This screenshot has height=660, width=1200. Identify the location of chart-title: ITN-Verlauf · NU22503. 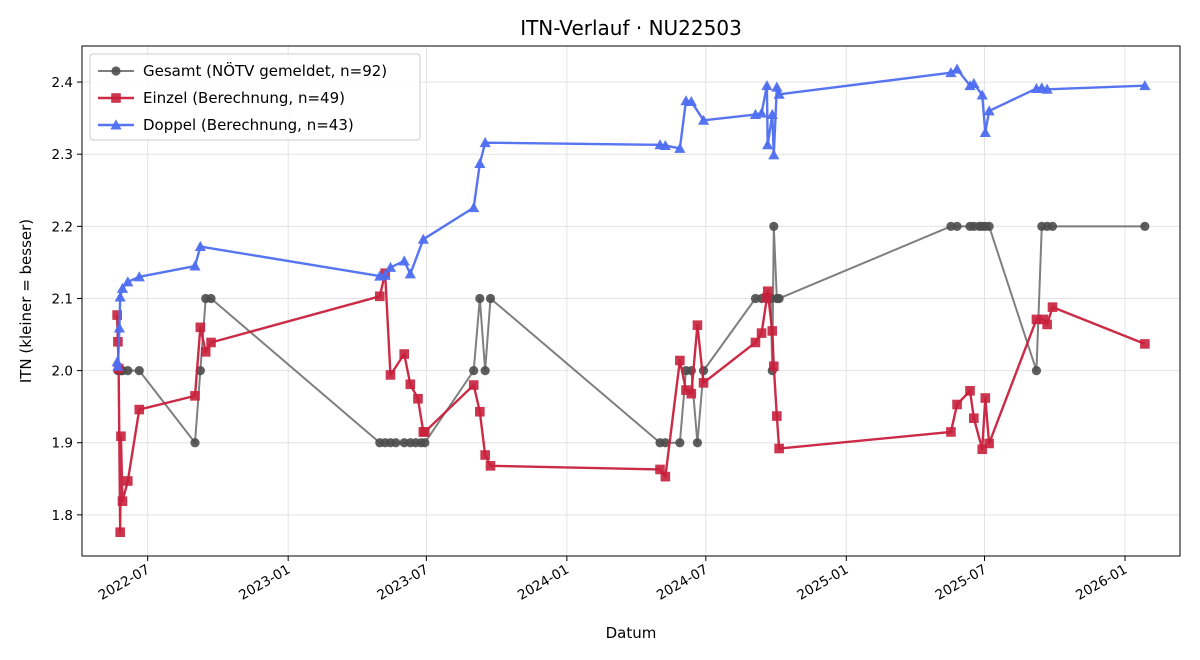
(631, 28).